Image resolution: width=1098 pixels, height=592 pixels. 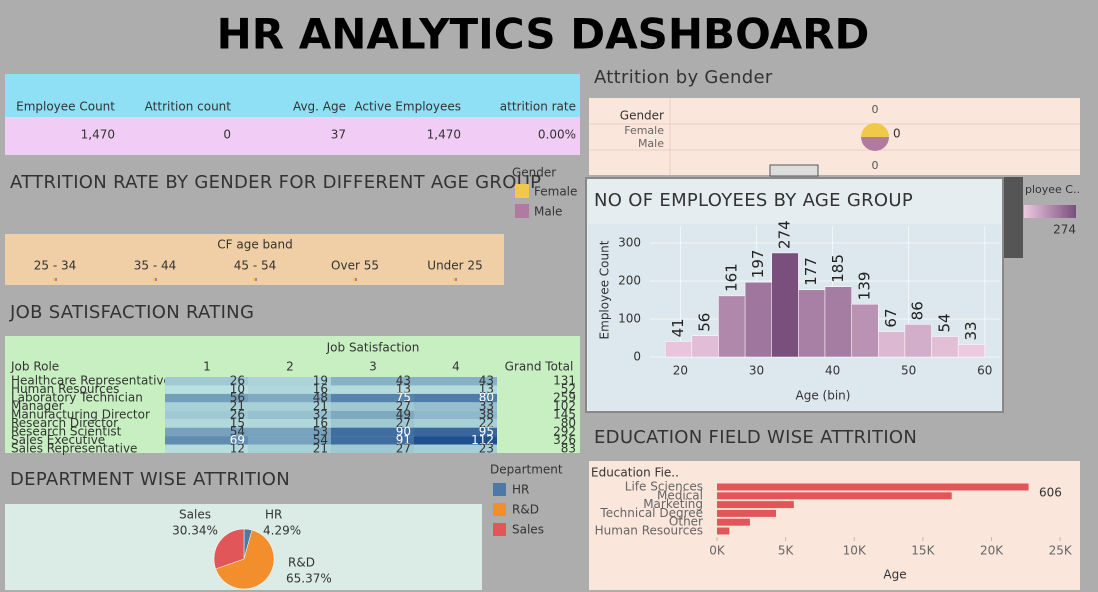 What do you see at coordinates (1050, 211) in the screenshot?
I see `legend-ramp` at bounding box center [1050, 211].